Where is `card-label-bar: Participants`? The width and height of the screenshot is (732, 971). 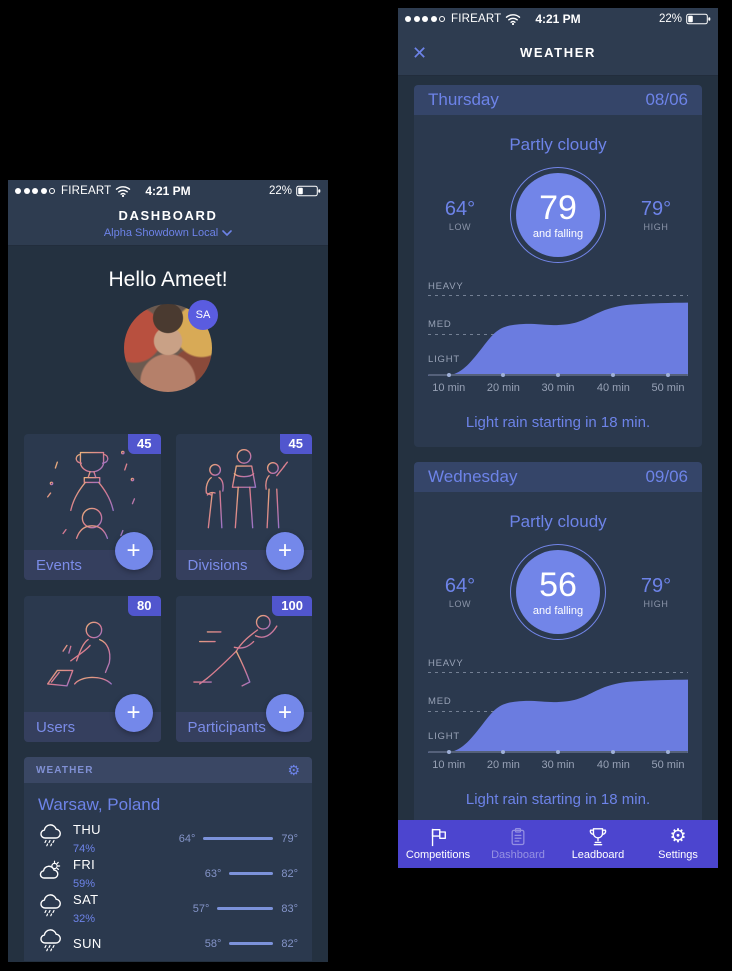
card-label-bar: Participants is located at coordinates (243, 727).